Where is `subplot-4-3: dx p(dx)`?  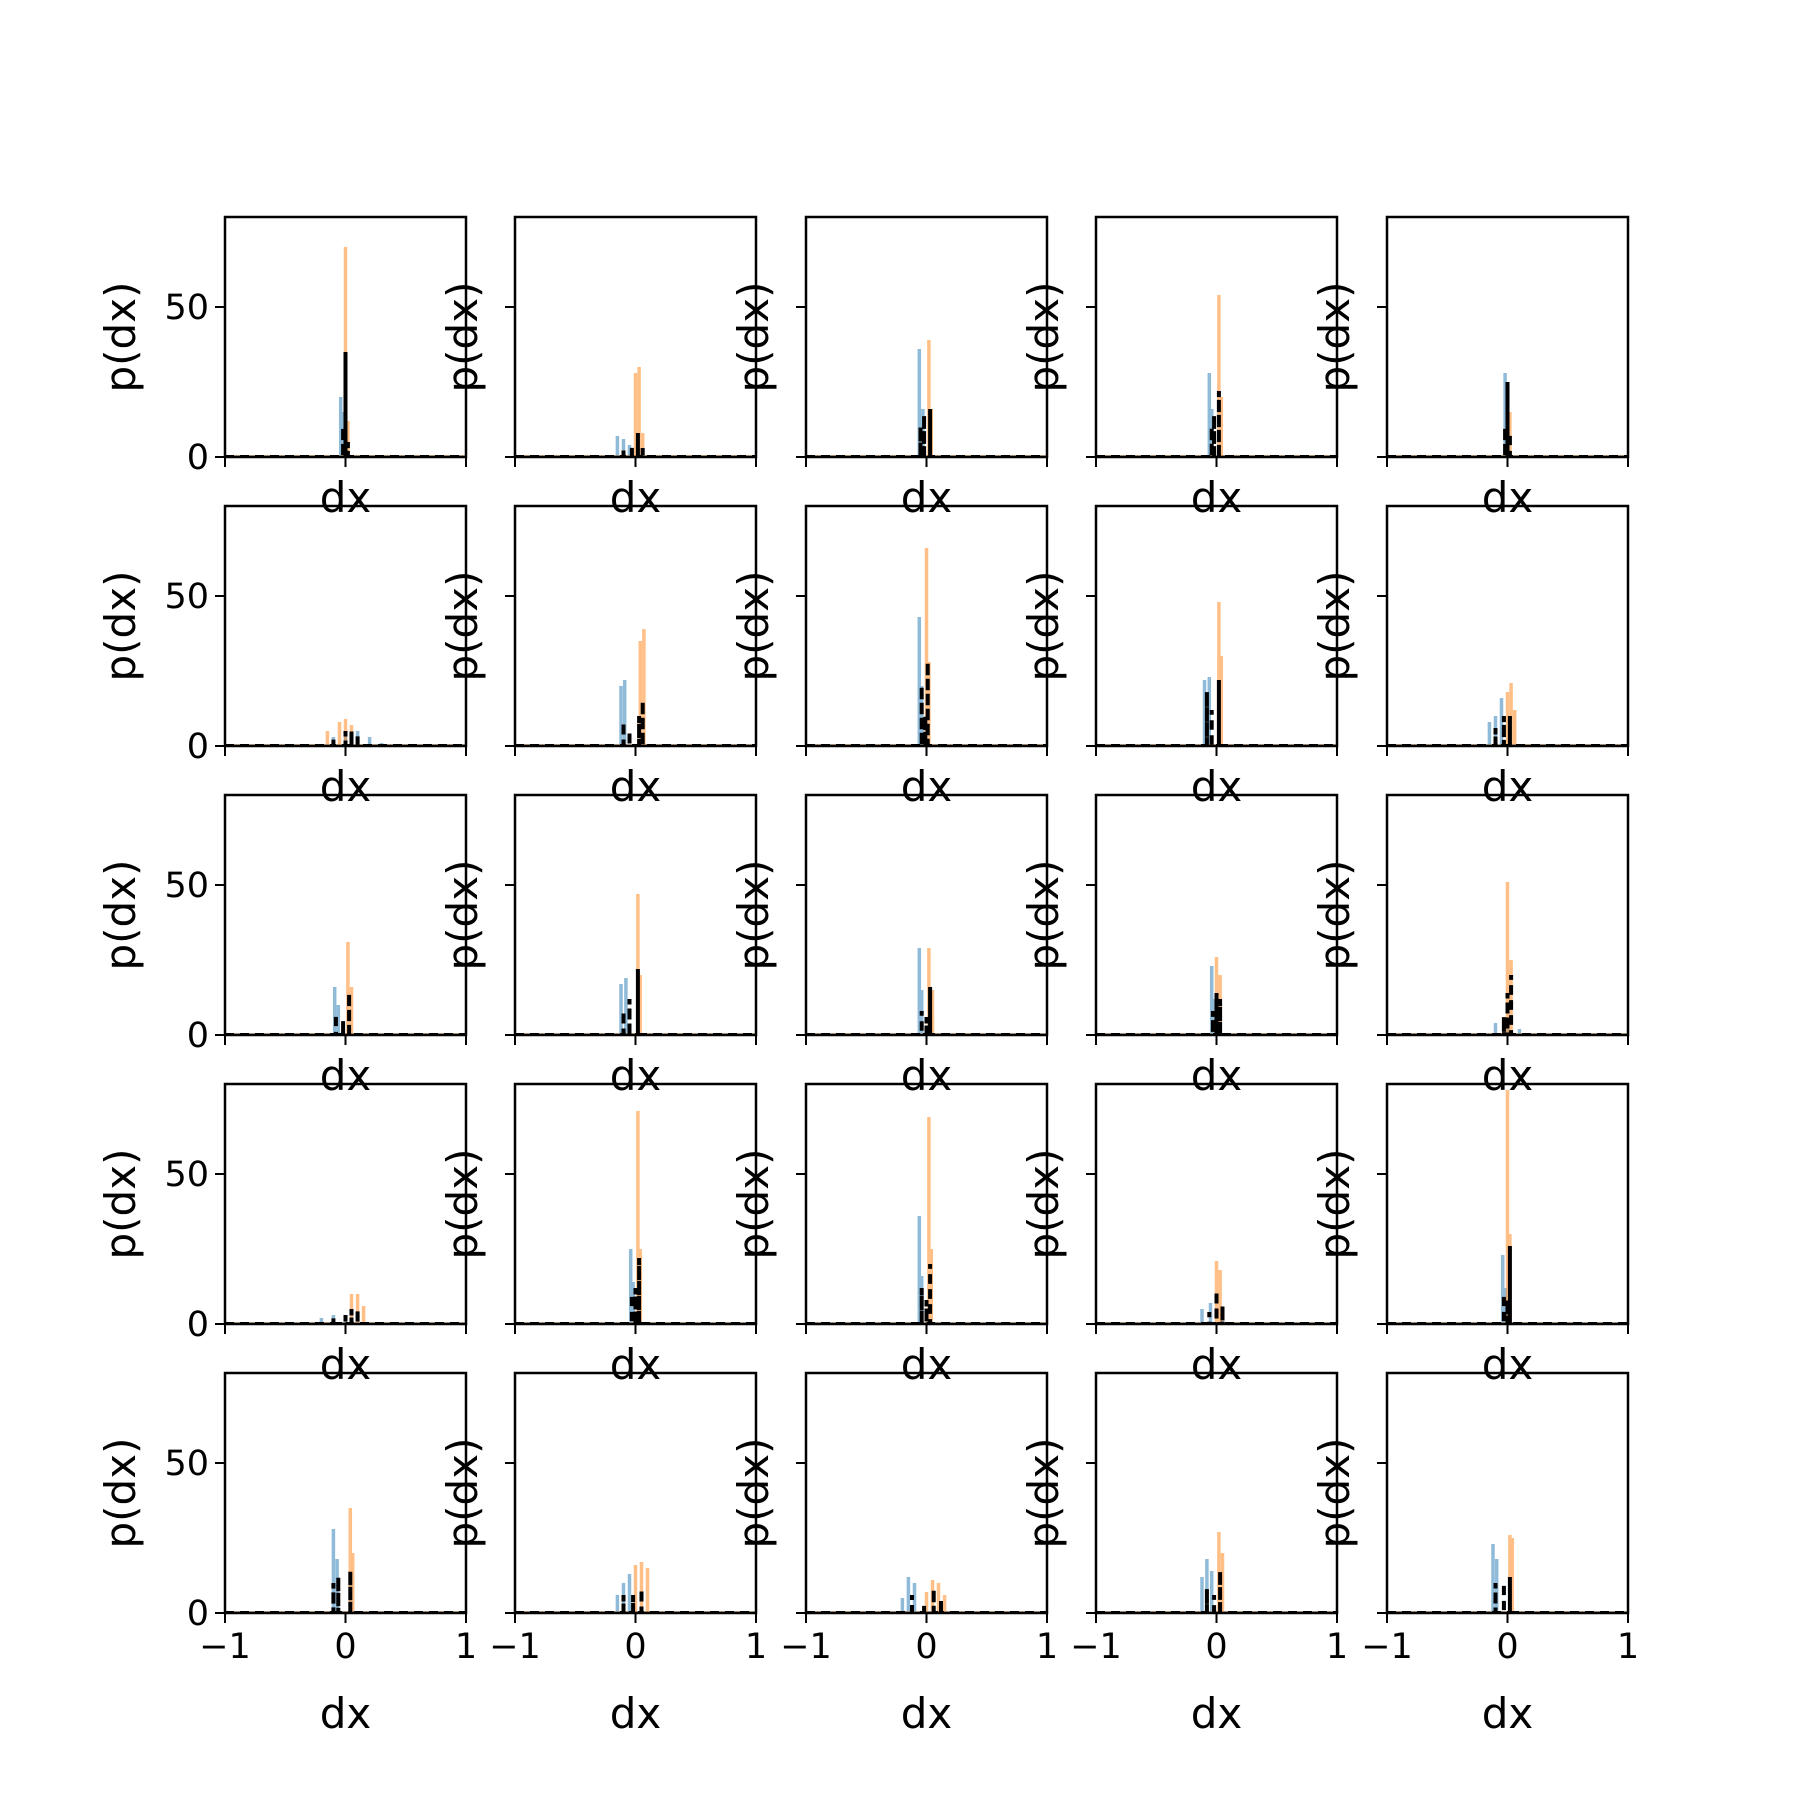 subplot-4-3: dx p(dx) is located at coordinates (889, 1235).